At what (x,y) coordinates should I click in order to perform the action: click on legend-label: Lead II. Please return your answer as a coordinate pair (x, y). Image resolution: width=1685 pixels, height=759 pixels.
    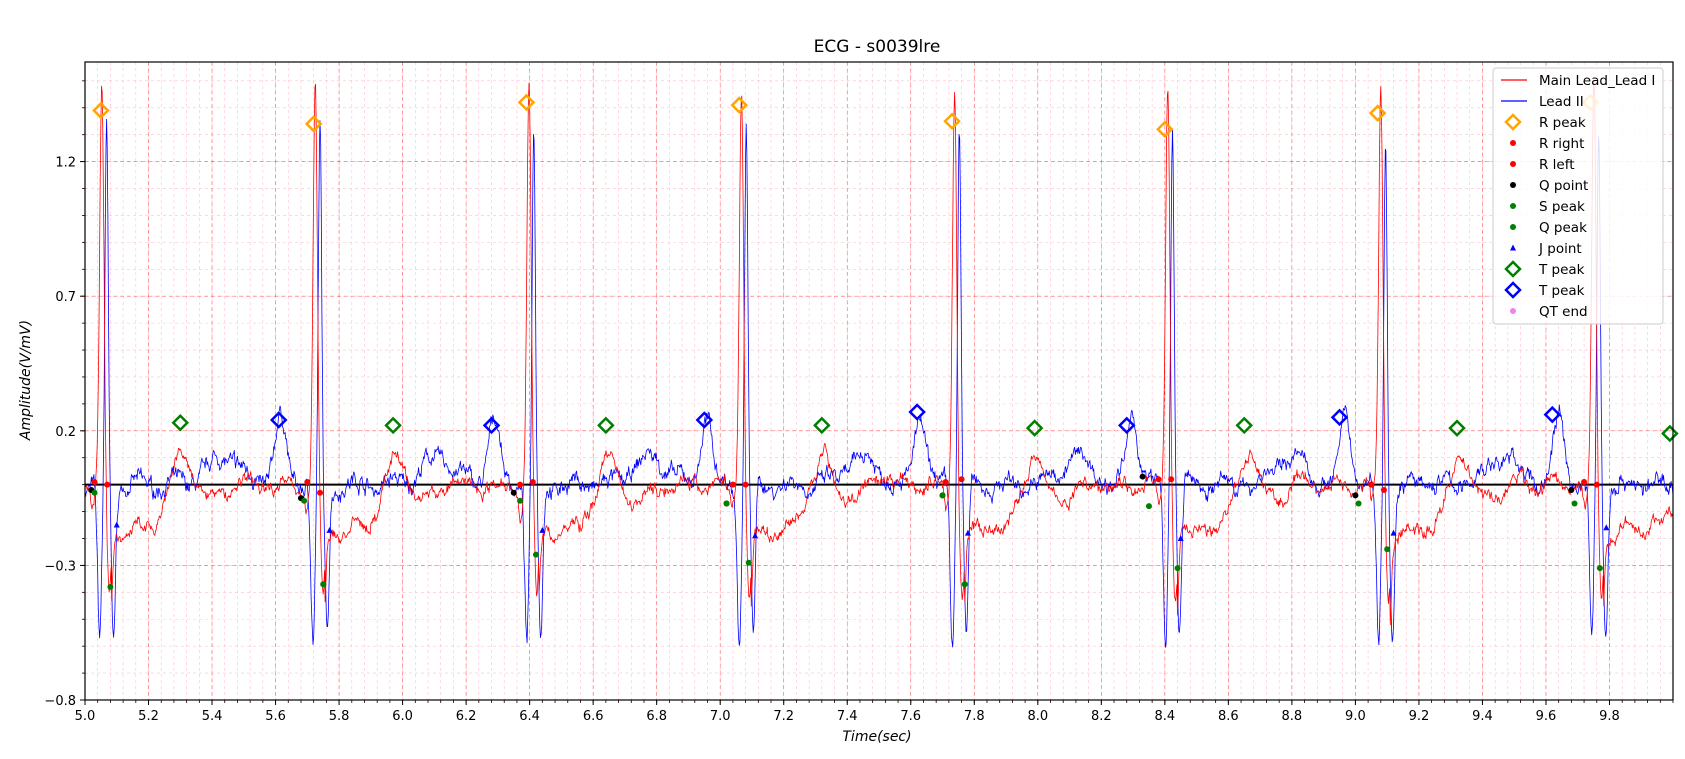
    Looking at the image, I should click on (1561, 102).